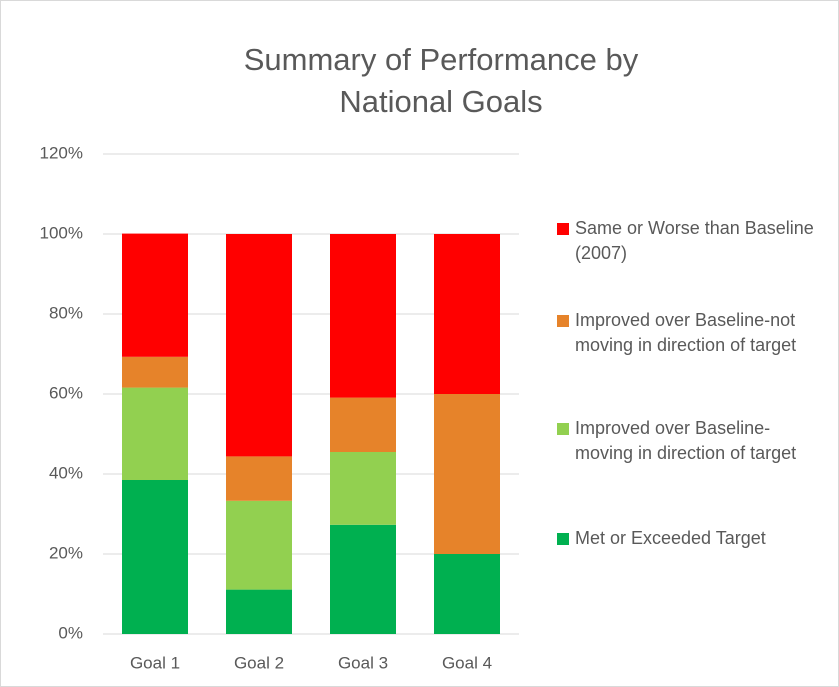  Describe the element at coordinates (66, 472) in the screenshot. I see `y-tick-label: 40%` at that location.